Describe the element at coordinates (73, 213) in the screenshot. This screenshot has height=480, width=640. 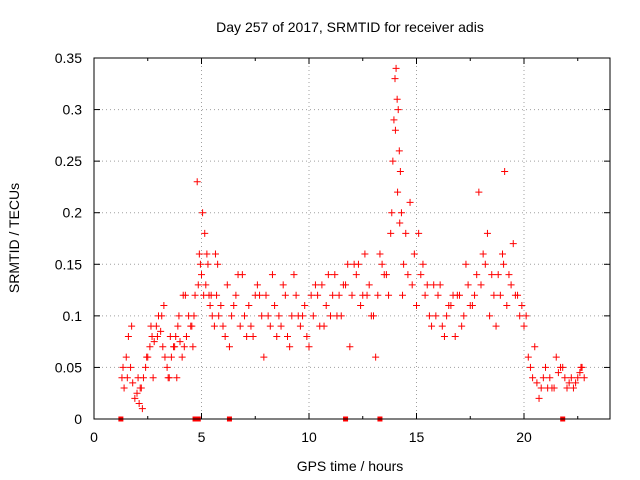
I see `y-tick-label: 0.2` at that location.